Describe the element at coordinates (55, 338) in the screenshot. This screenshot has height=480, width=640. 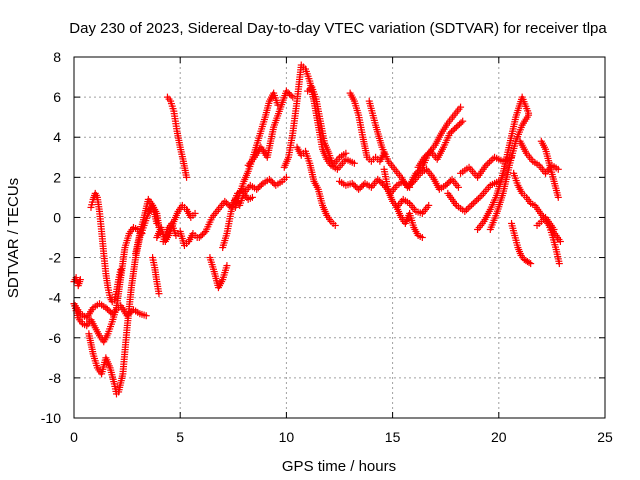
I see `y-tick-label: -6` at that location.